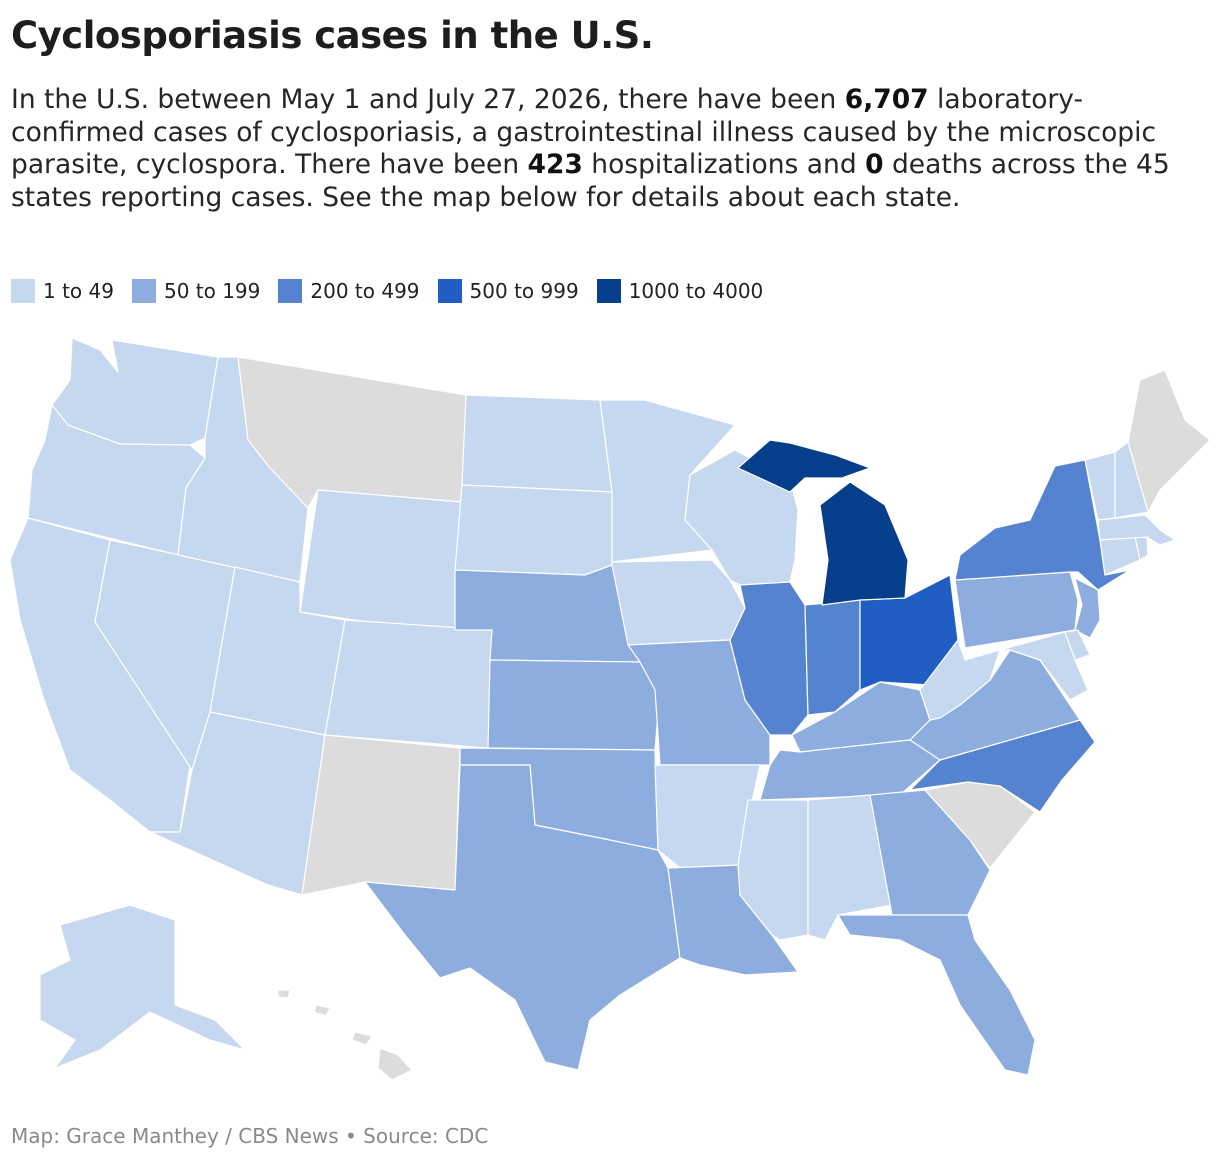 This screenshot has height=1166, width=1220. What do you see at coordinates (365, 291) in the screenshot?
I see `legend-label: 200 to 499` at bounding box center [365, 291].